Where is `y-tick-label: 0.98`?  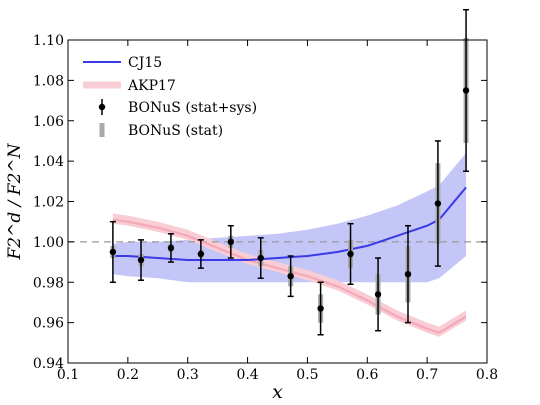
y-tick-label: 0.98 is located at coordinates (48, 283).